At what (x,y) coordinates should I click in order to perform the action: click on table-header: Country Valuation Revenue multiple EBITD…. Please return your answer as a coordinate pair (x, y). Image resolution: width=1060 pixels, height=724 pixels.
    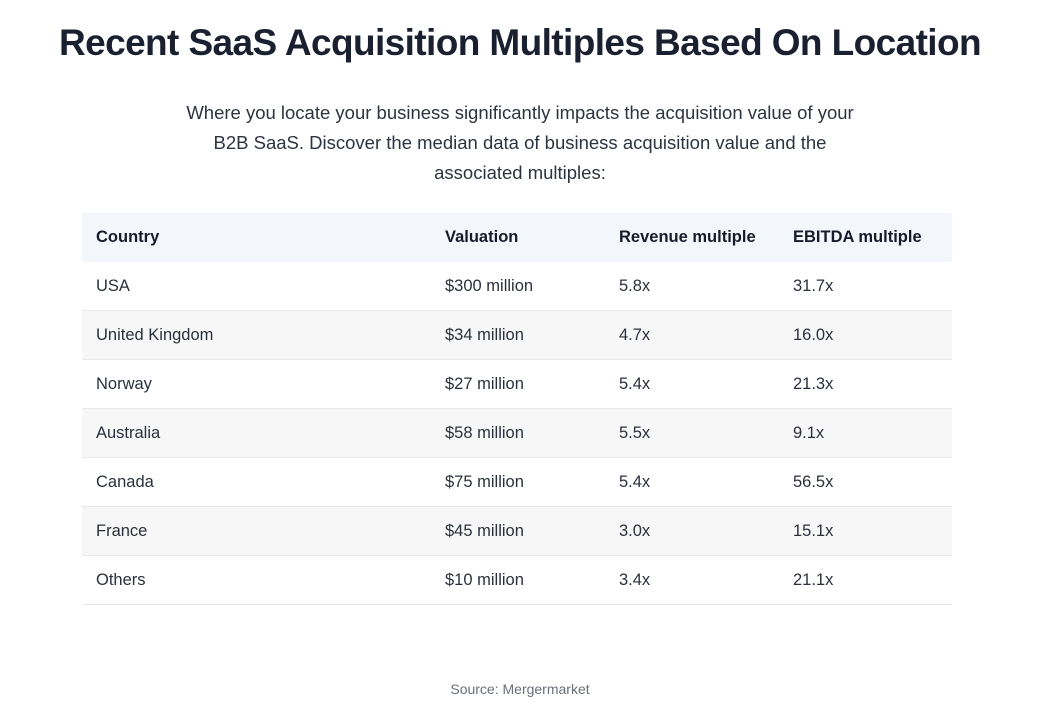
    Looking at the image, I should click on (517, 237).